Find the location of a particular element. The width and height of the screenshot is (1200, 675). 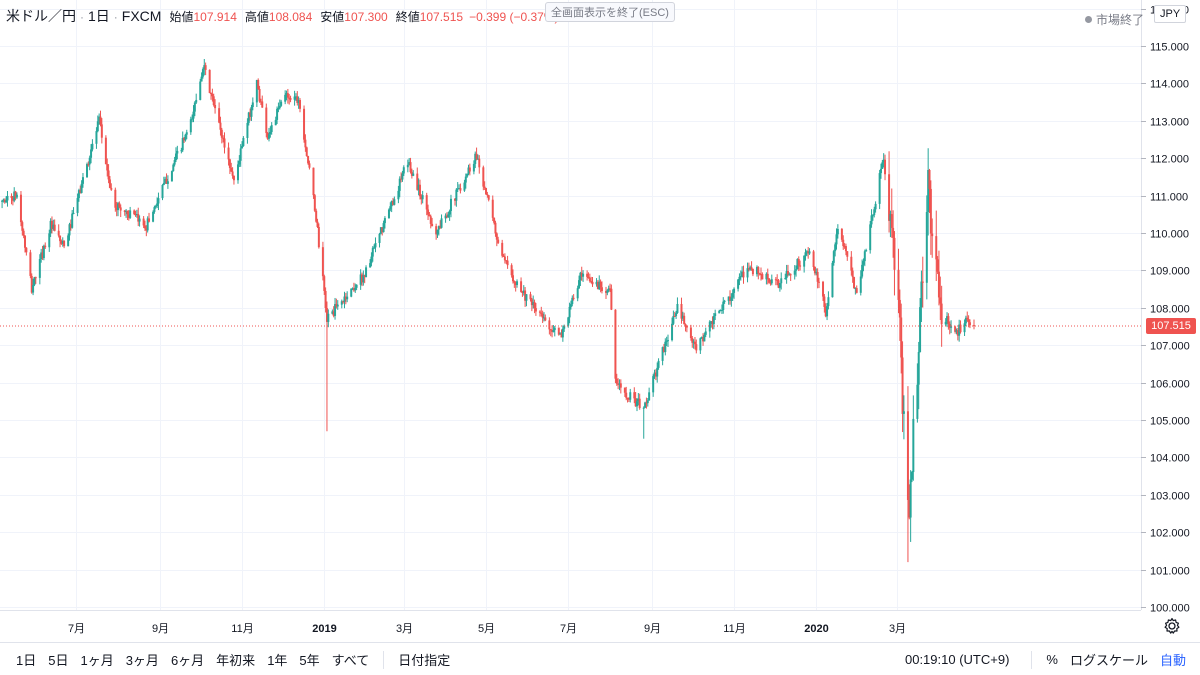

gear-icon-graphic is located at coordinates (1172, 625).